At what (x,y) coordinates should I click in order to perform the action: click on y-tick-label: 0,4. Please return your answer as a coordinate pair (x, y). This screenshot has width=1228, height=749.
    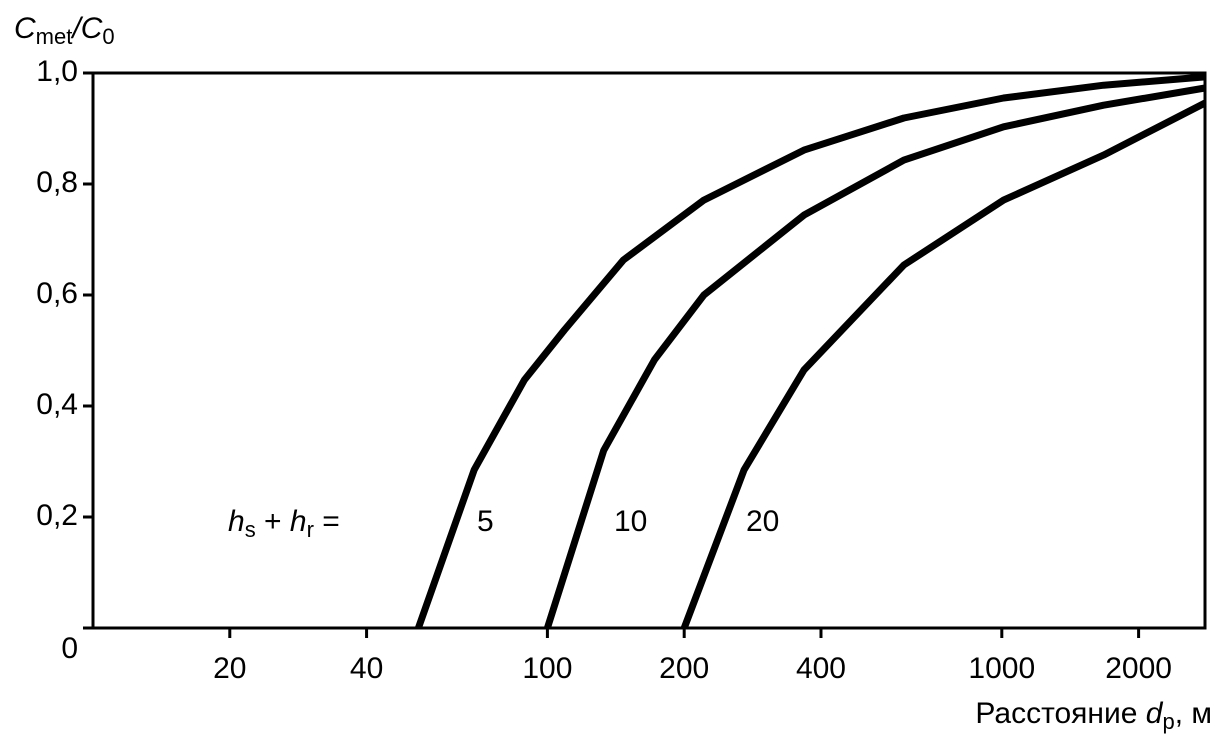
    Looking at the image, I should click on (57, 404).